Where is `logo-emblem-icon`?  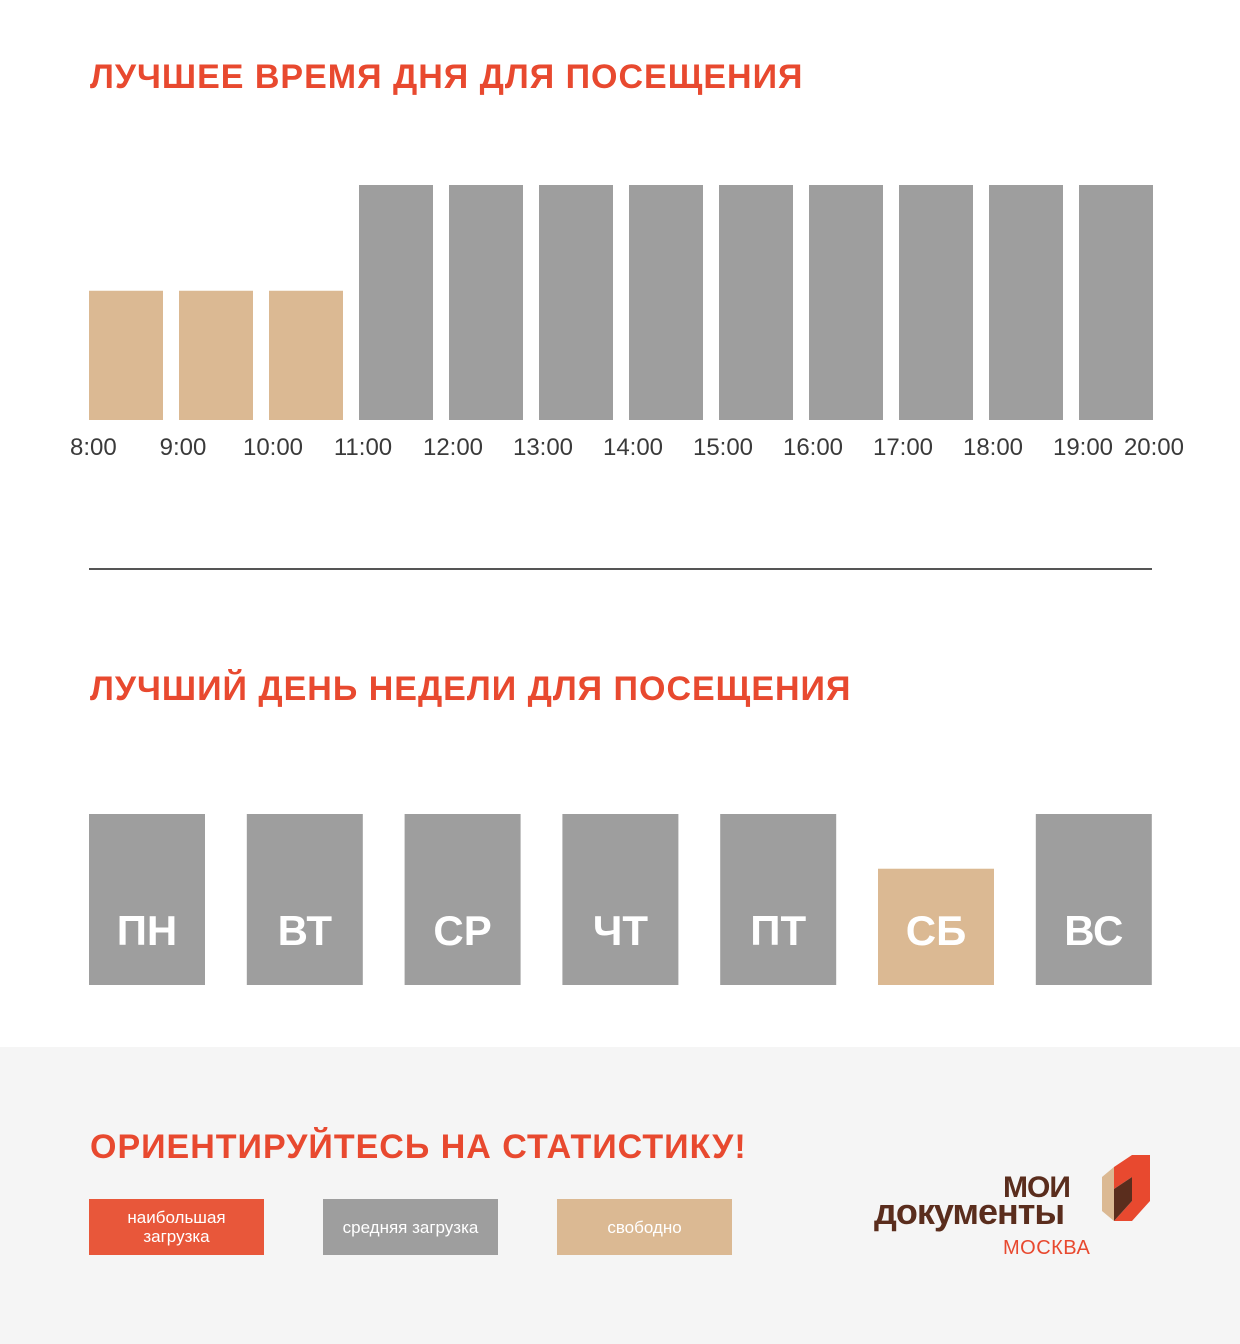
logo-emblem-icon is located at coordinates (1126, 1188).